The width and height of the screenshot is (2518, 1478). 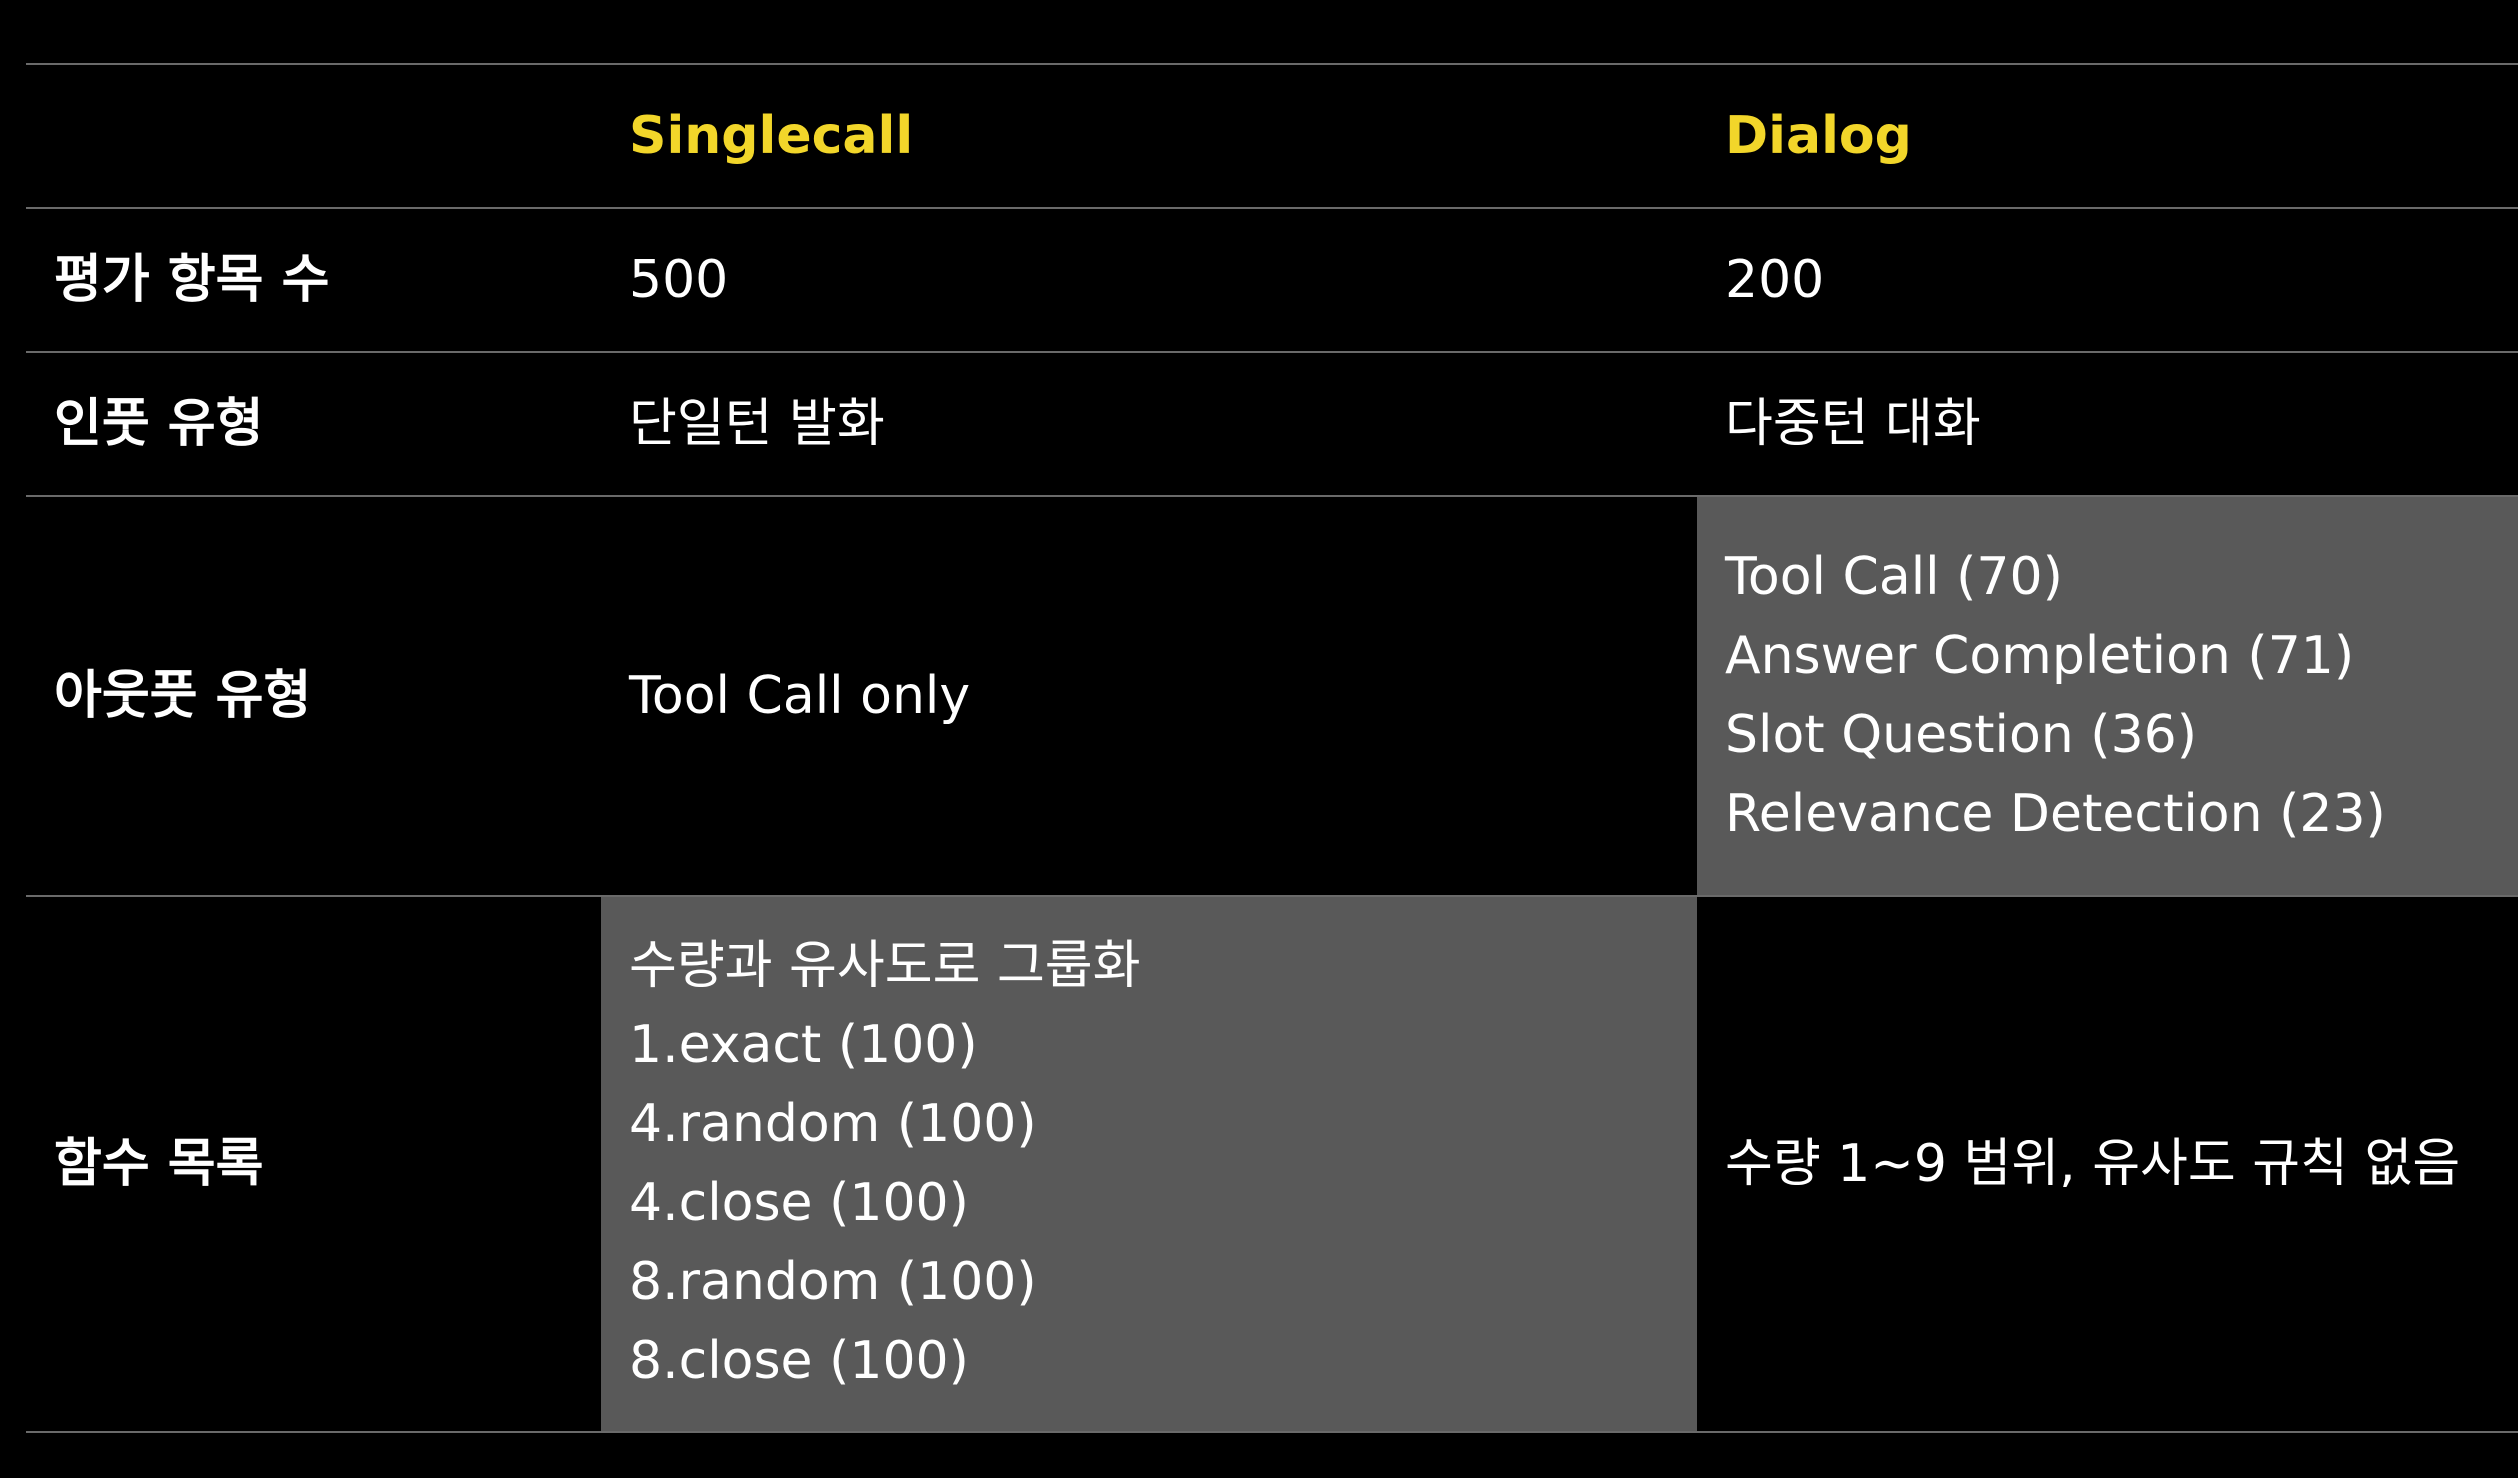 I want to click on singlecall-function-item: 수량과 유사도로 그룹화, so click(x=885, y=966).